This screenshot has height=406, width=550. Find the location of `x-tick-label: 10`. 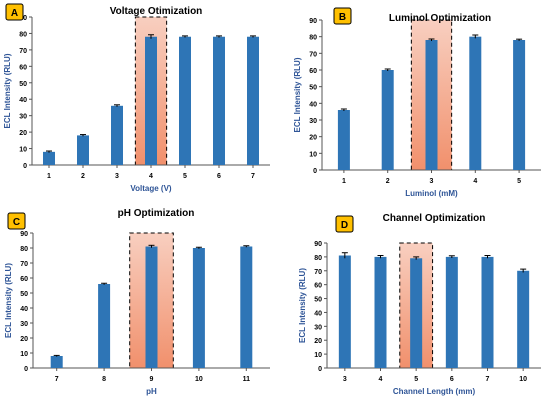

x-tick-label: 10 is located at coordinates (523, 379).